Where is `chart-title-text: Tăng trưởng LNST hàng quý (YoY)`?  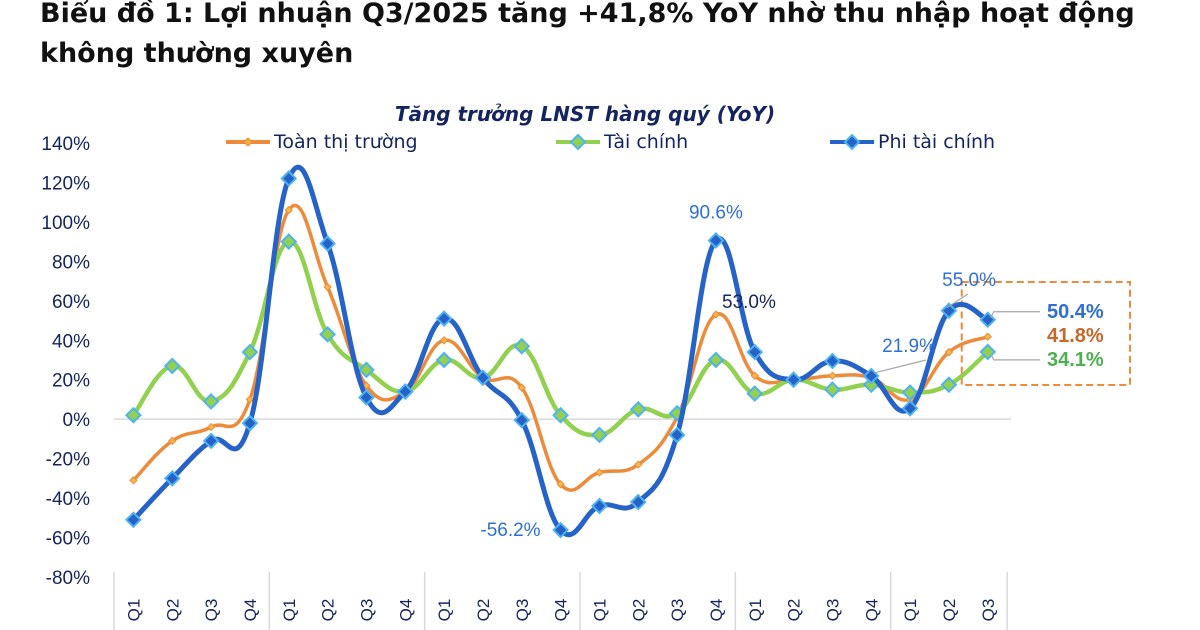
chart-title-text: Tăng trưởng LNST hàng quý (YoY) is located at coordinates (585, 114).